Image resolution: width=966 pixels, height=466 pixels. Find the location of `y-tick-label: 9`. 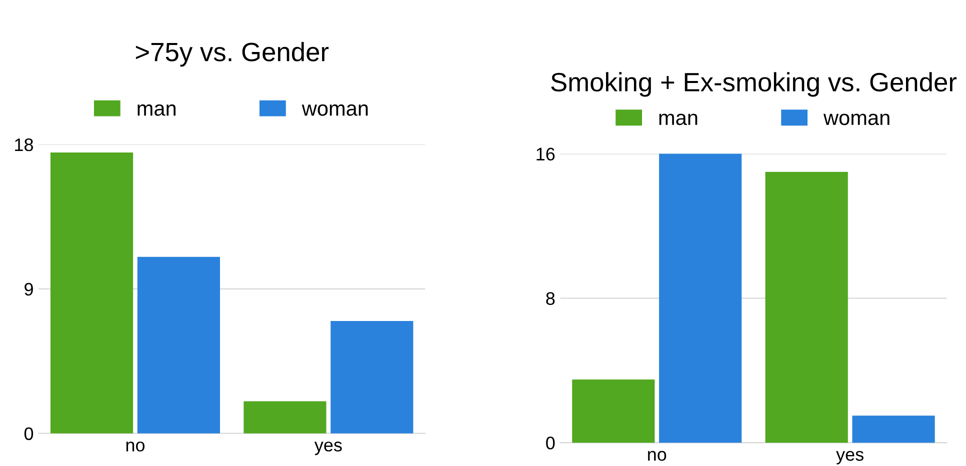

y-tick-label: 9 is located at coordinates (28, 289).